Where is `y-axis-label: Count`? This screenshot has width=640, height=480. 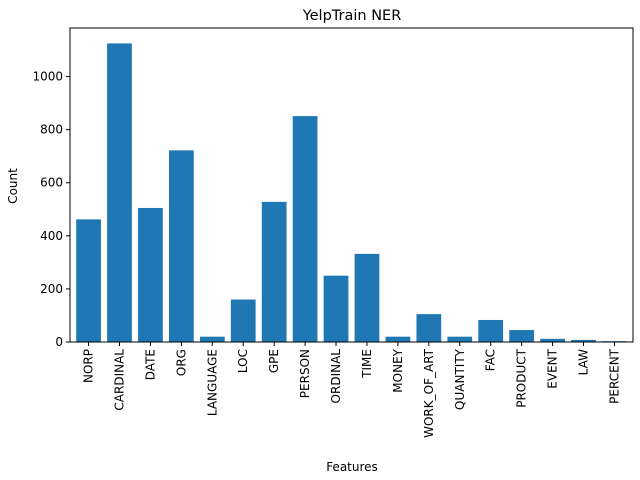 y-axis-label: Count is located at coordinates (13, 186).